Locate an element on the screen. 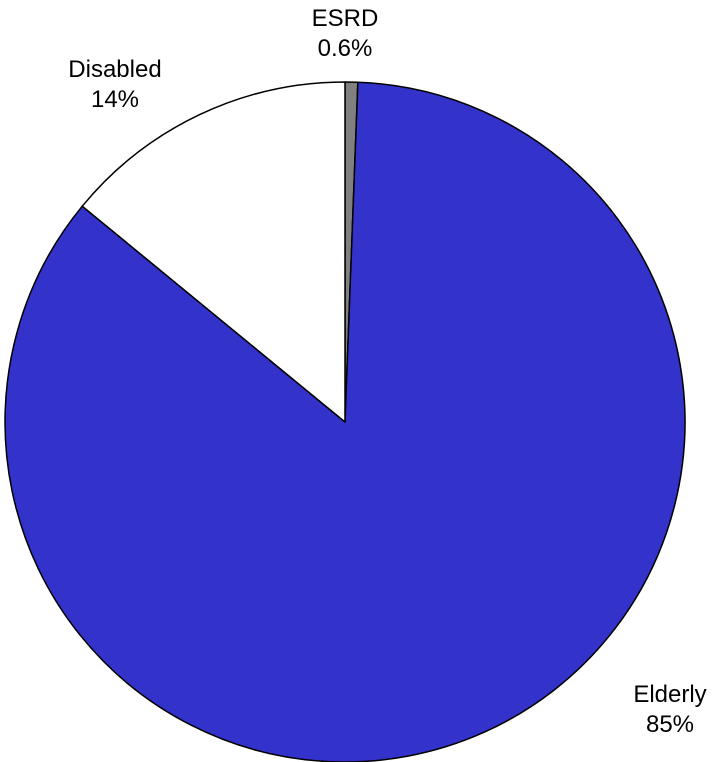  slice-label-elderly: Elderly 85% is located at coordinates (670, 710).